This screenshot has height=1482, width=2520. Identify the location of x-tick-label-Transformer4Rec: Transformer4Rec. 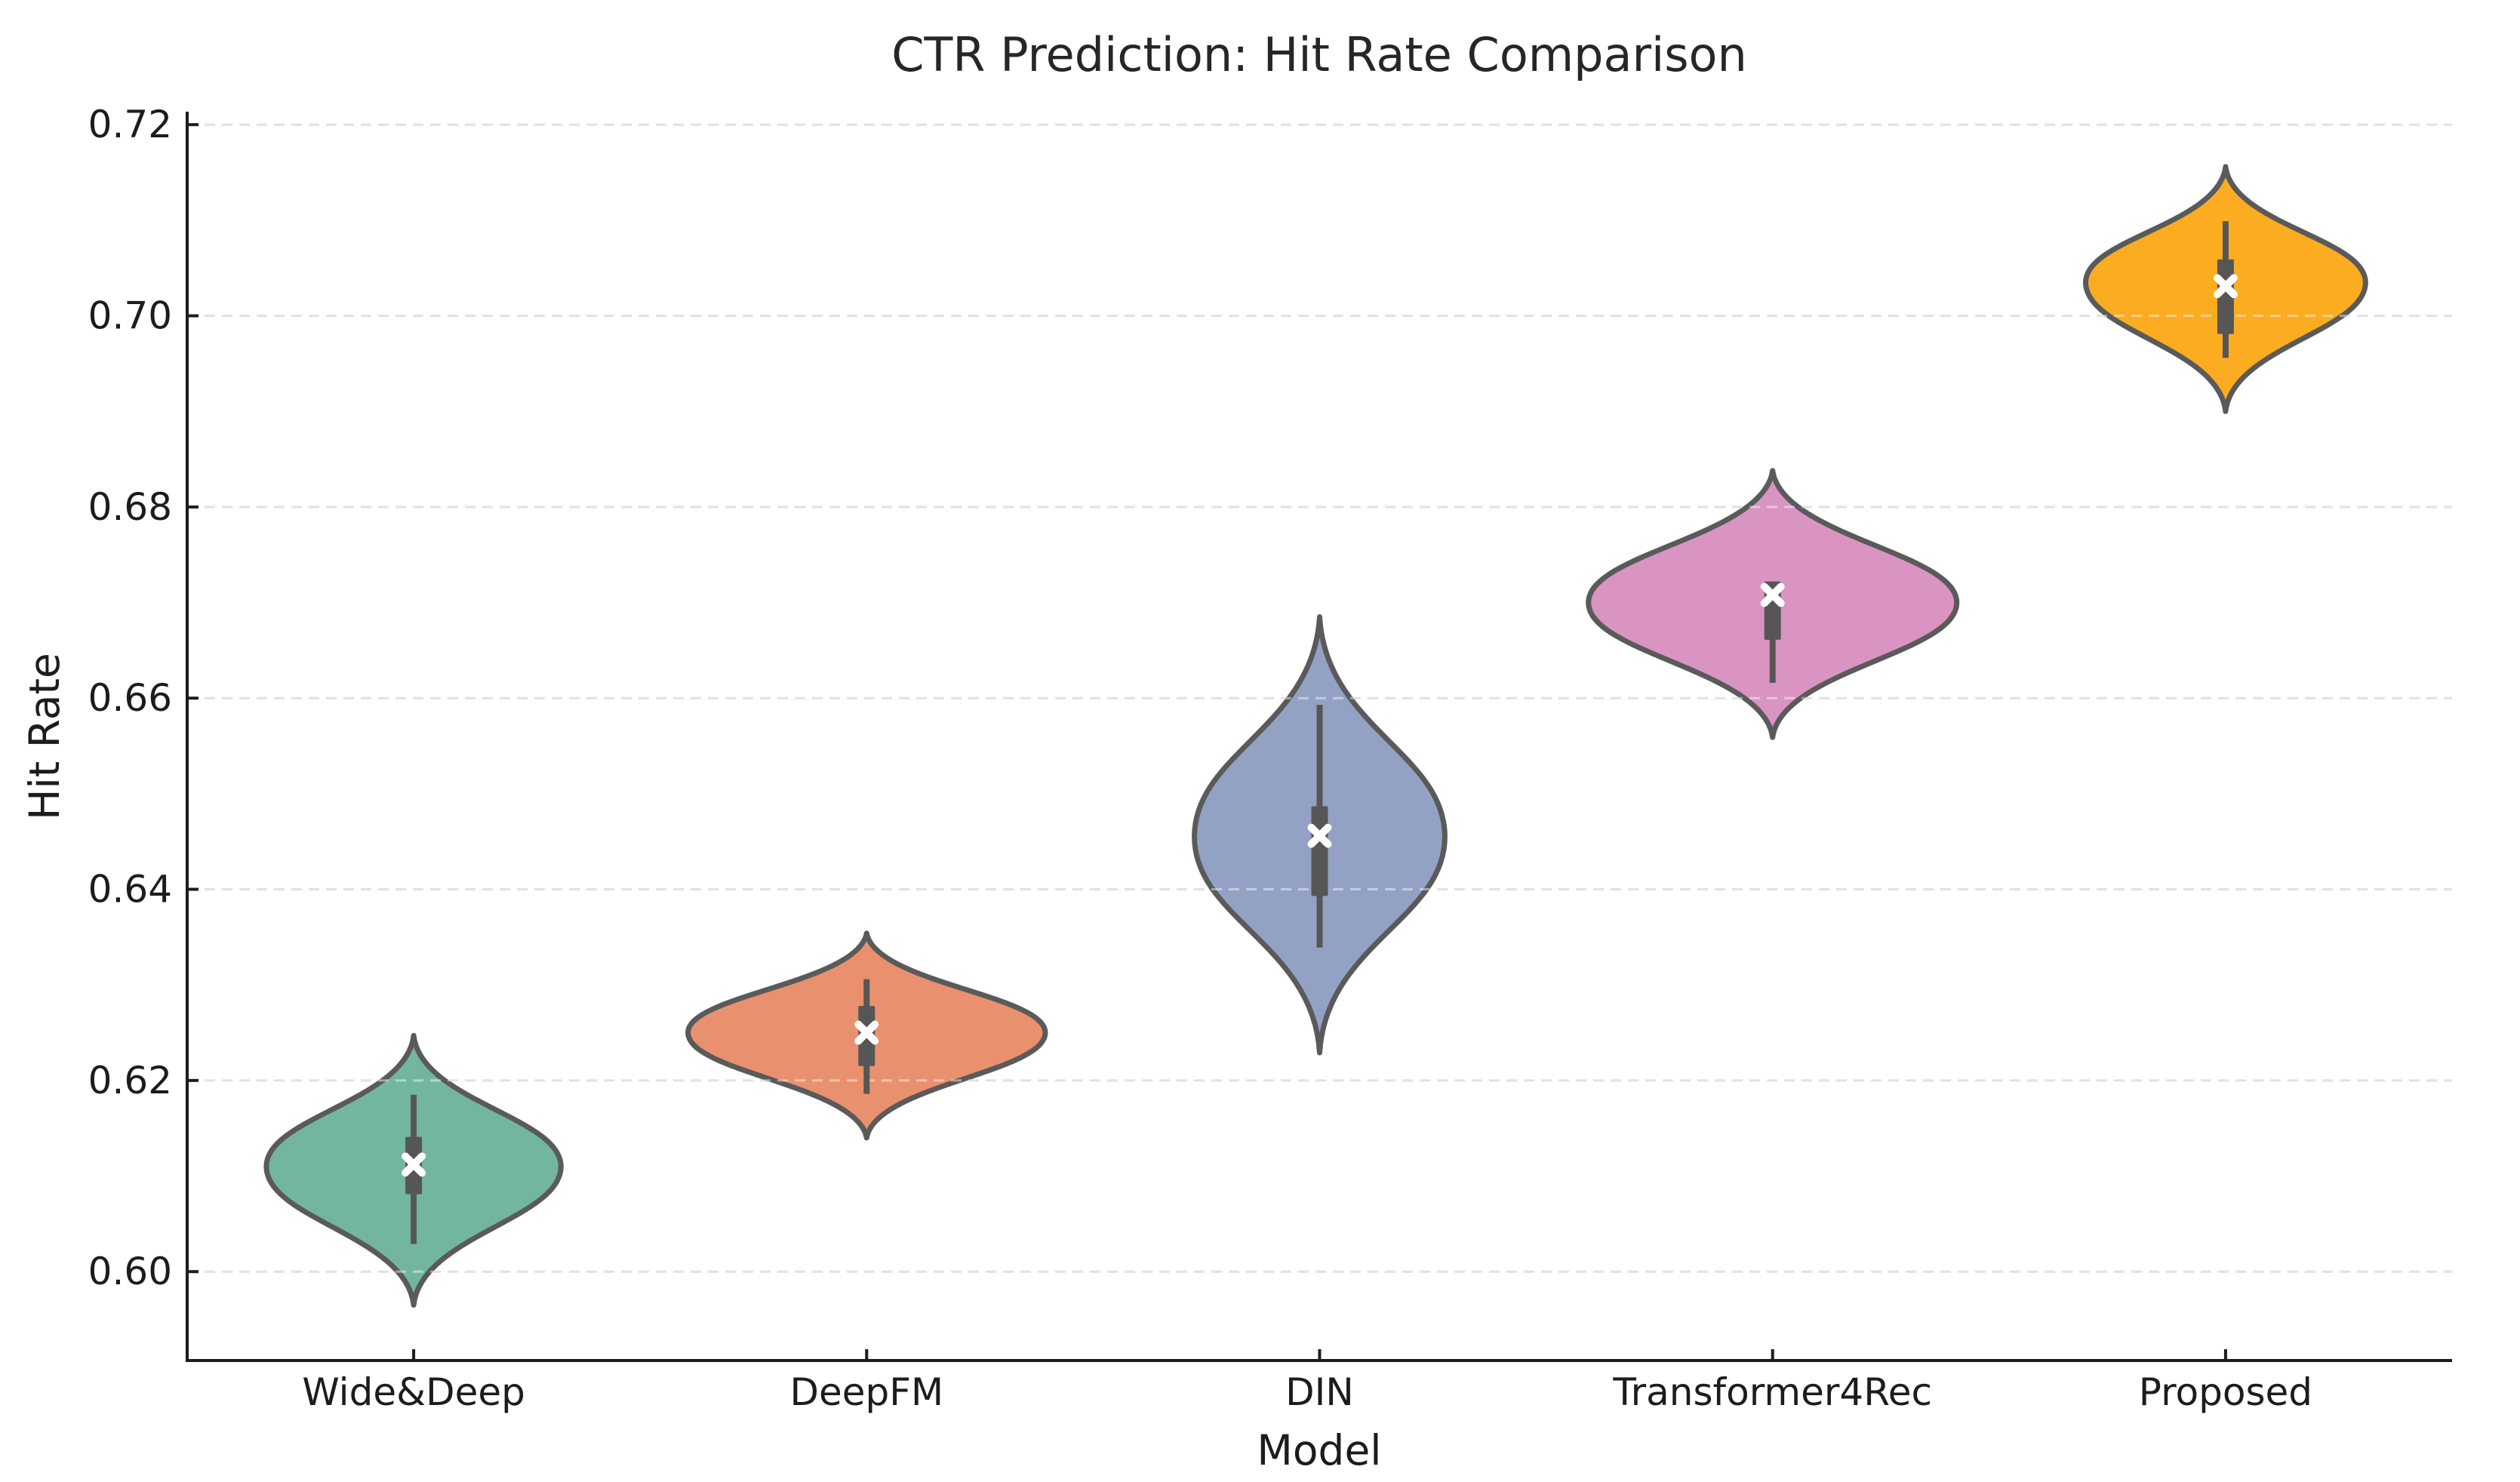
(1772, 1392).